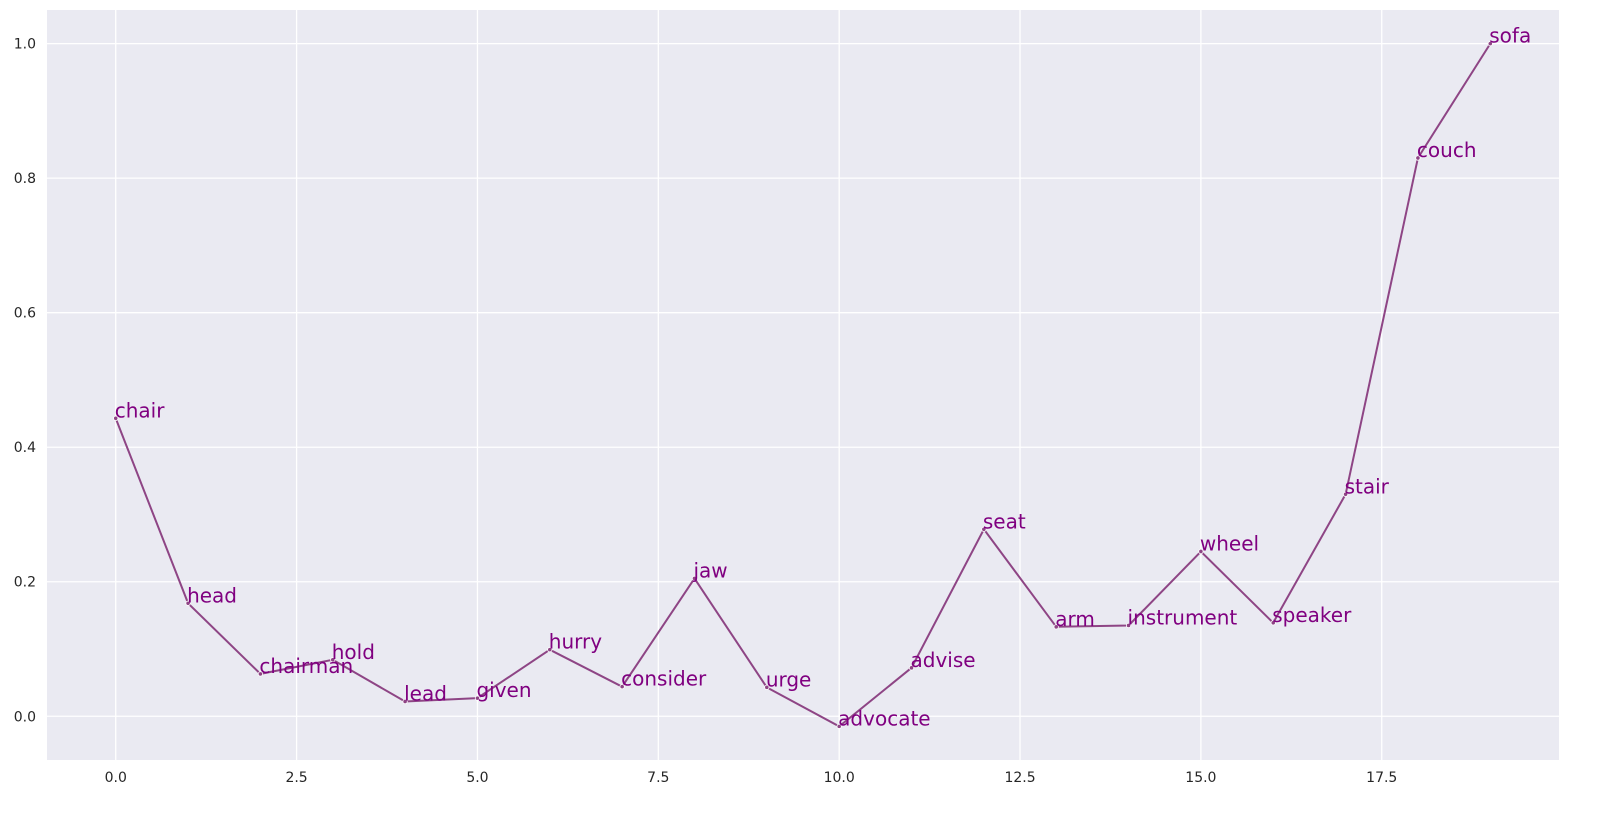 The height and width of the screenshot is (818, 1607). I want to click on point-label-stair: stair, so click(1367, 486).